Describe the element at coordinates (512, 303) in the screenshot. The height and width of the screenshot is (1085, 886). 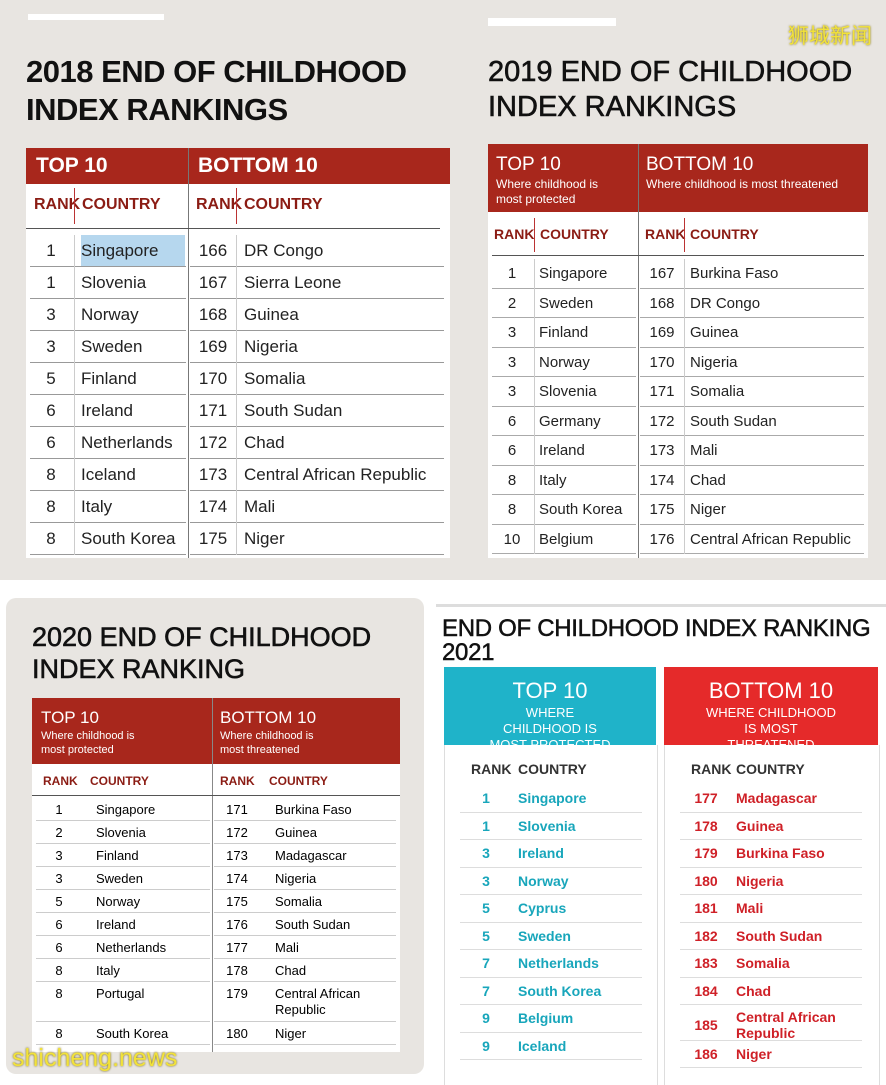
I see `rank-cell: 2` at that location.